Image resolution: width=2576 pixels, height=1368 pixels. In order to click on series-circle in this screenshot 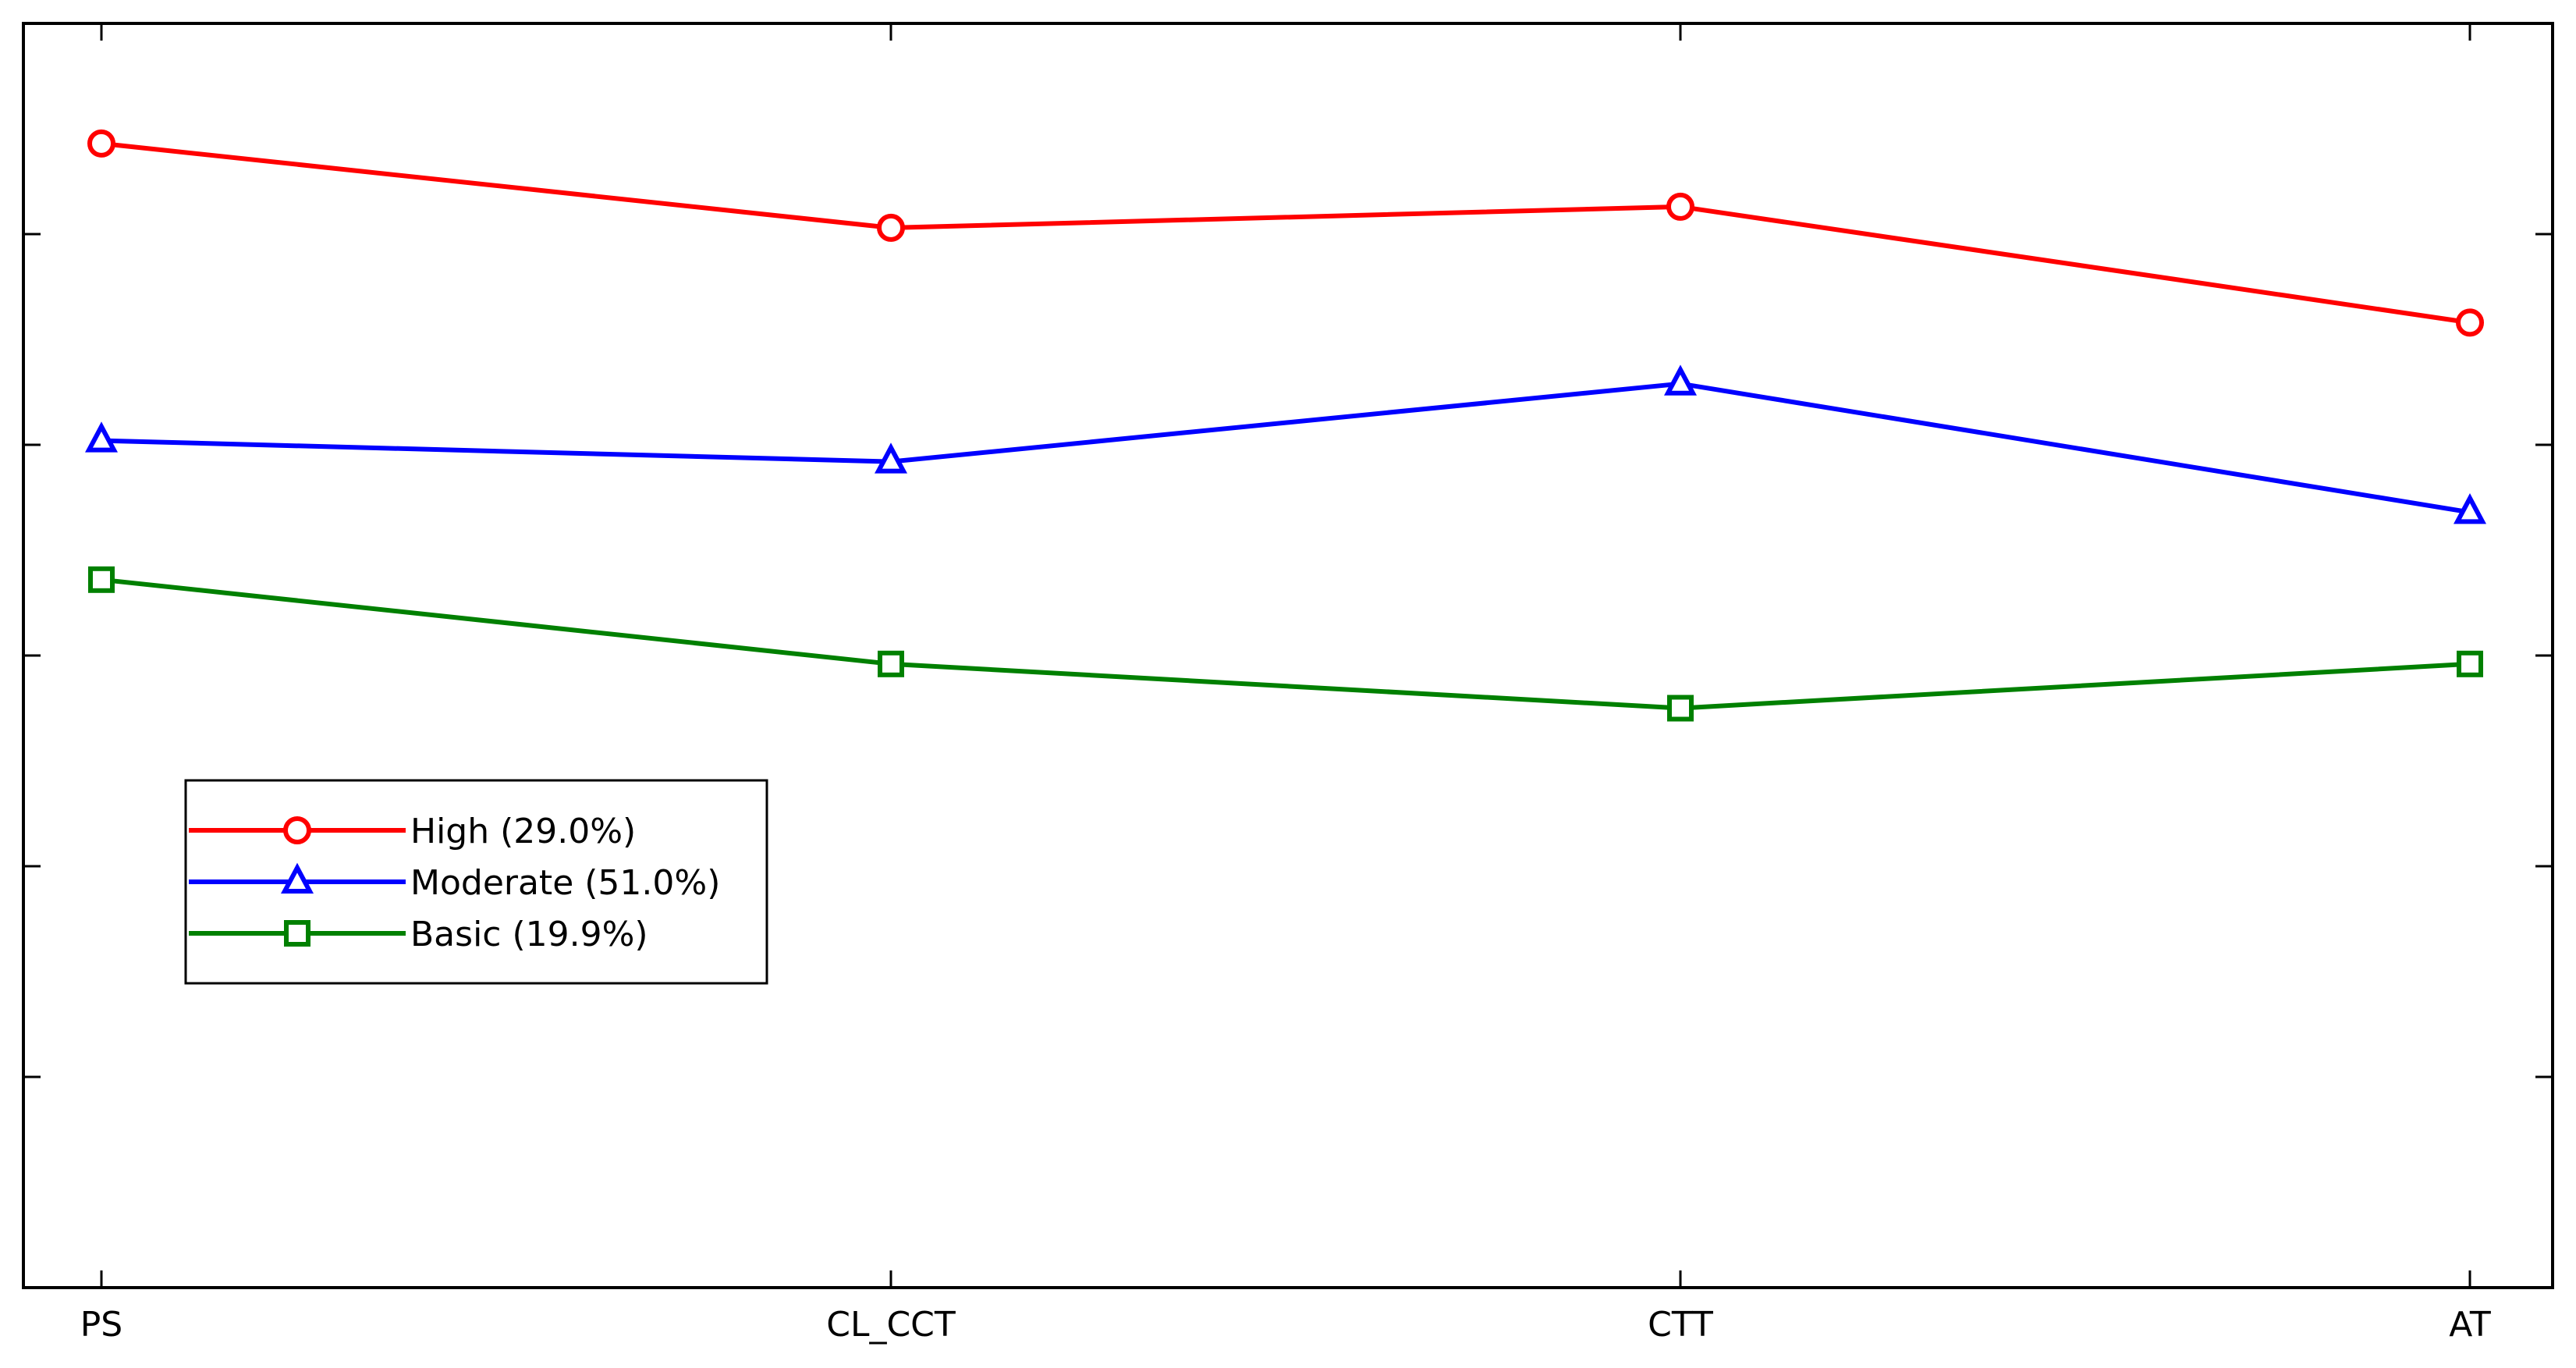, I will do `click(1285, 233)`.